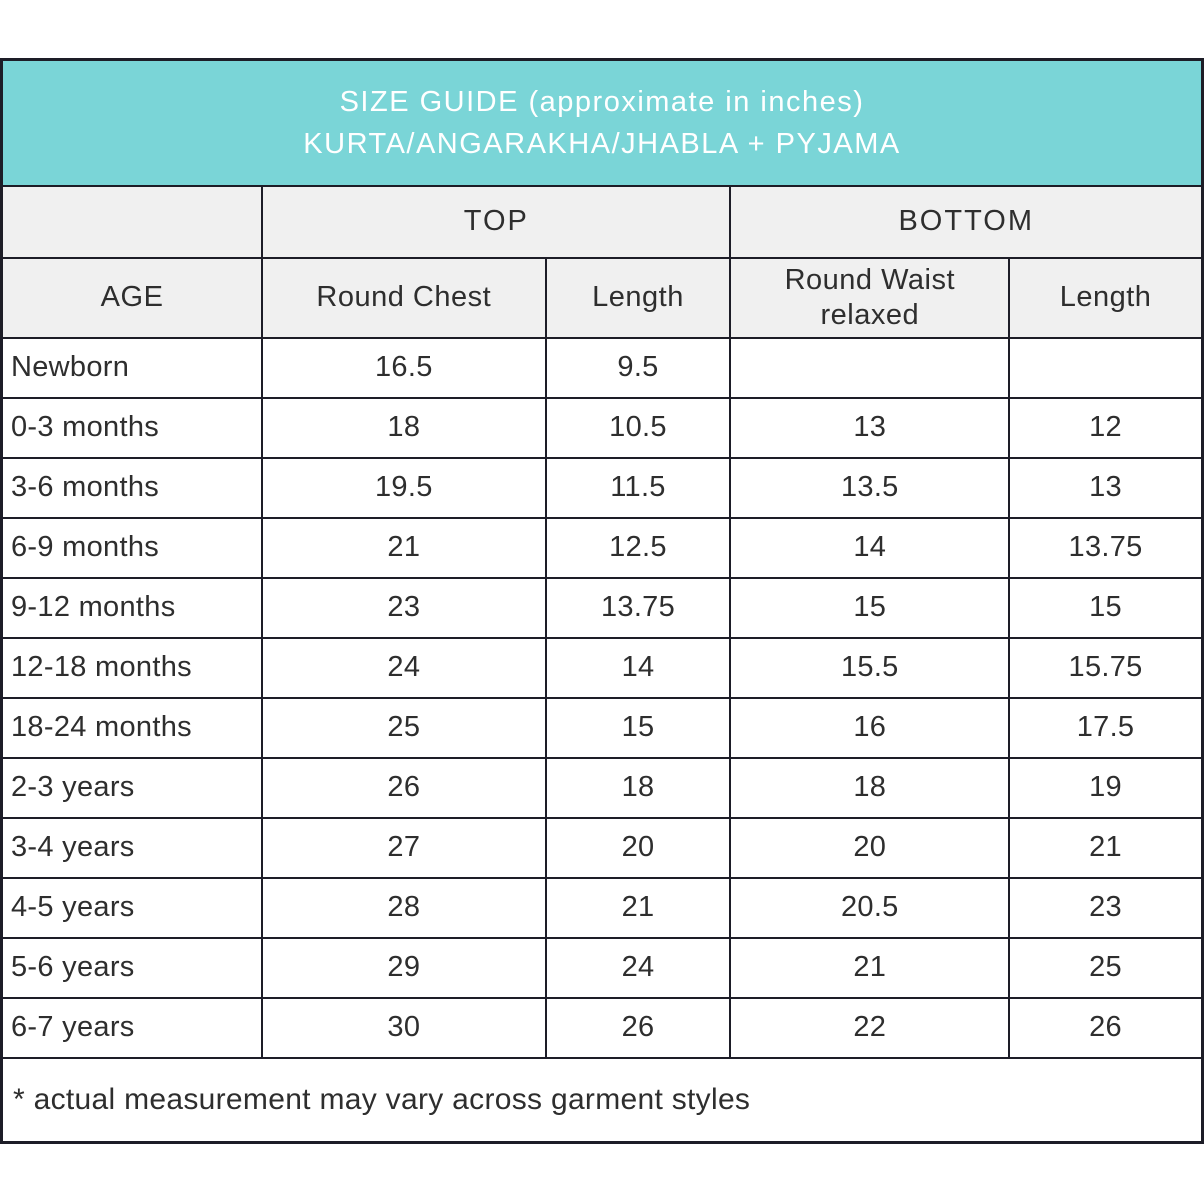  I want to click on column-group-row: TOP BOTTOM, so click(602, 221).